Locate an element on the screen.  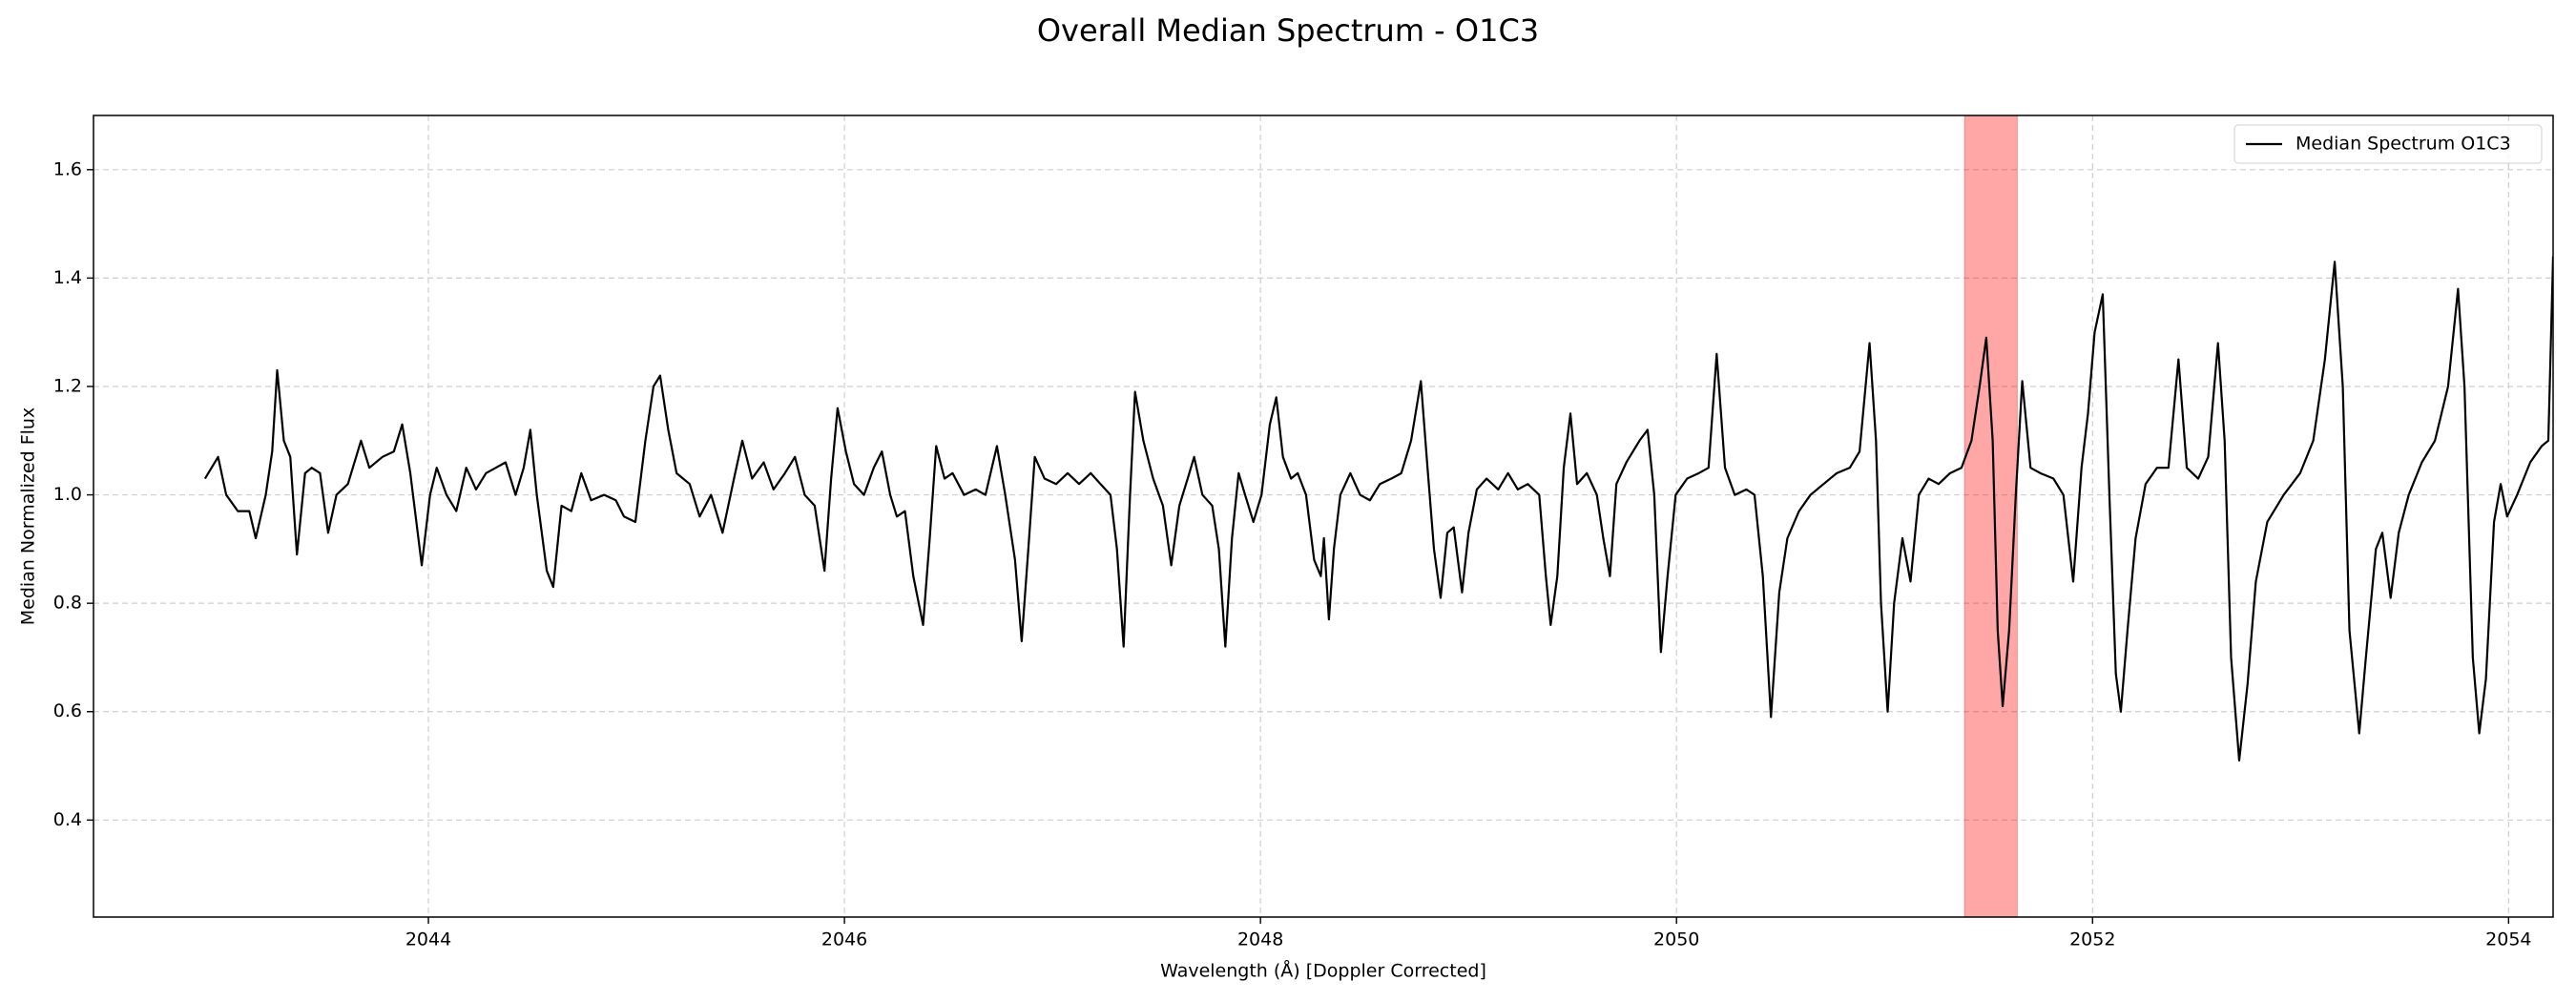
y-tick-label: 0.4 is located at coordinates (67, 819).